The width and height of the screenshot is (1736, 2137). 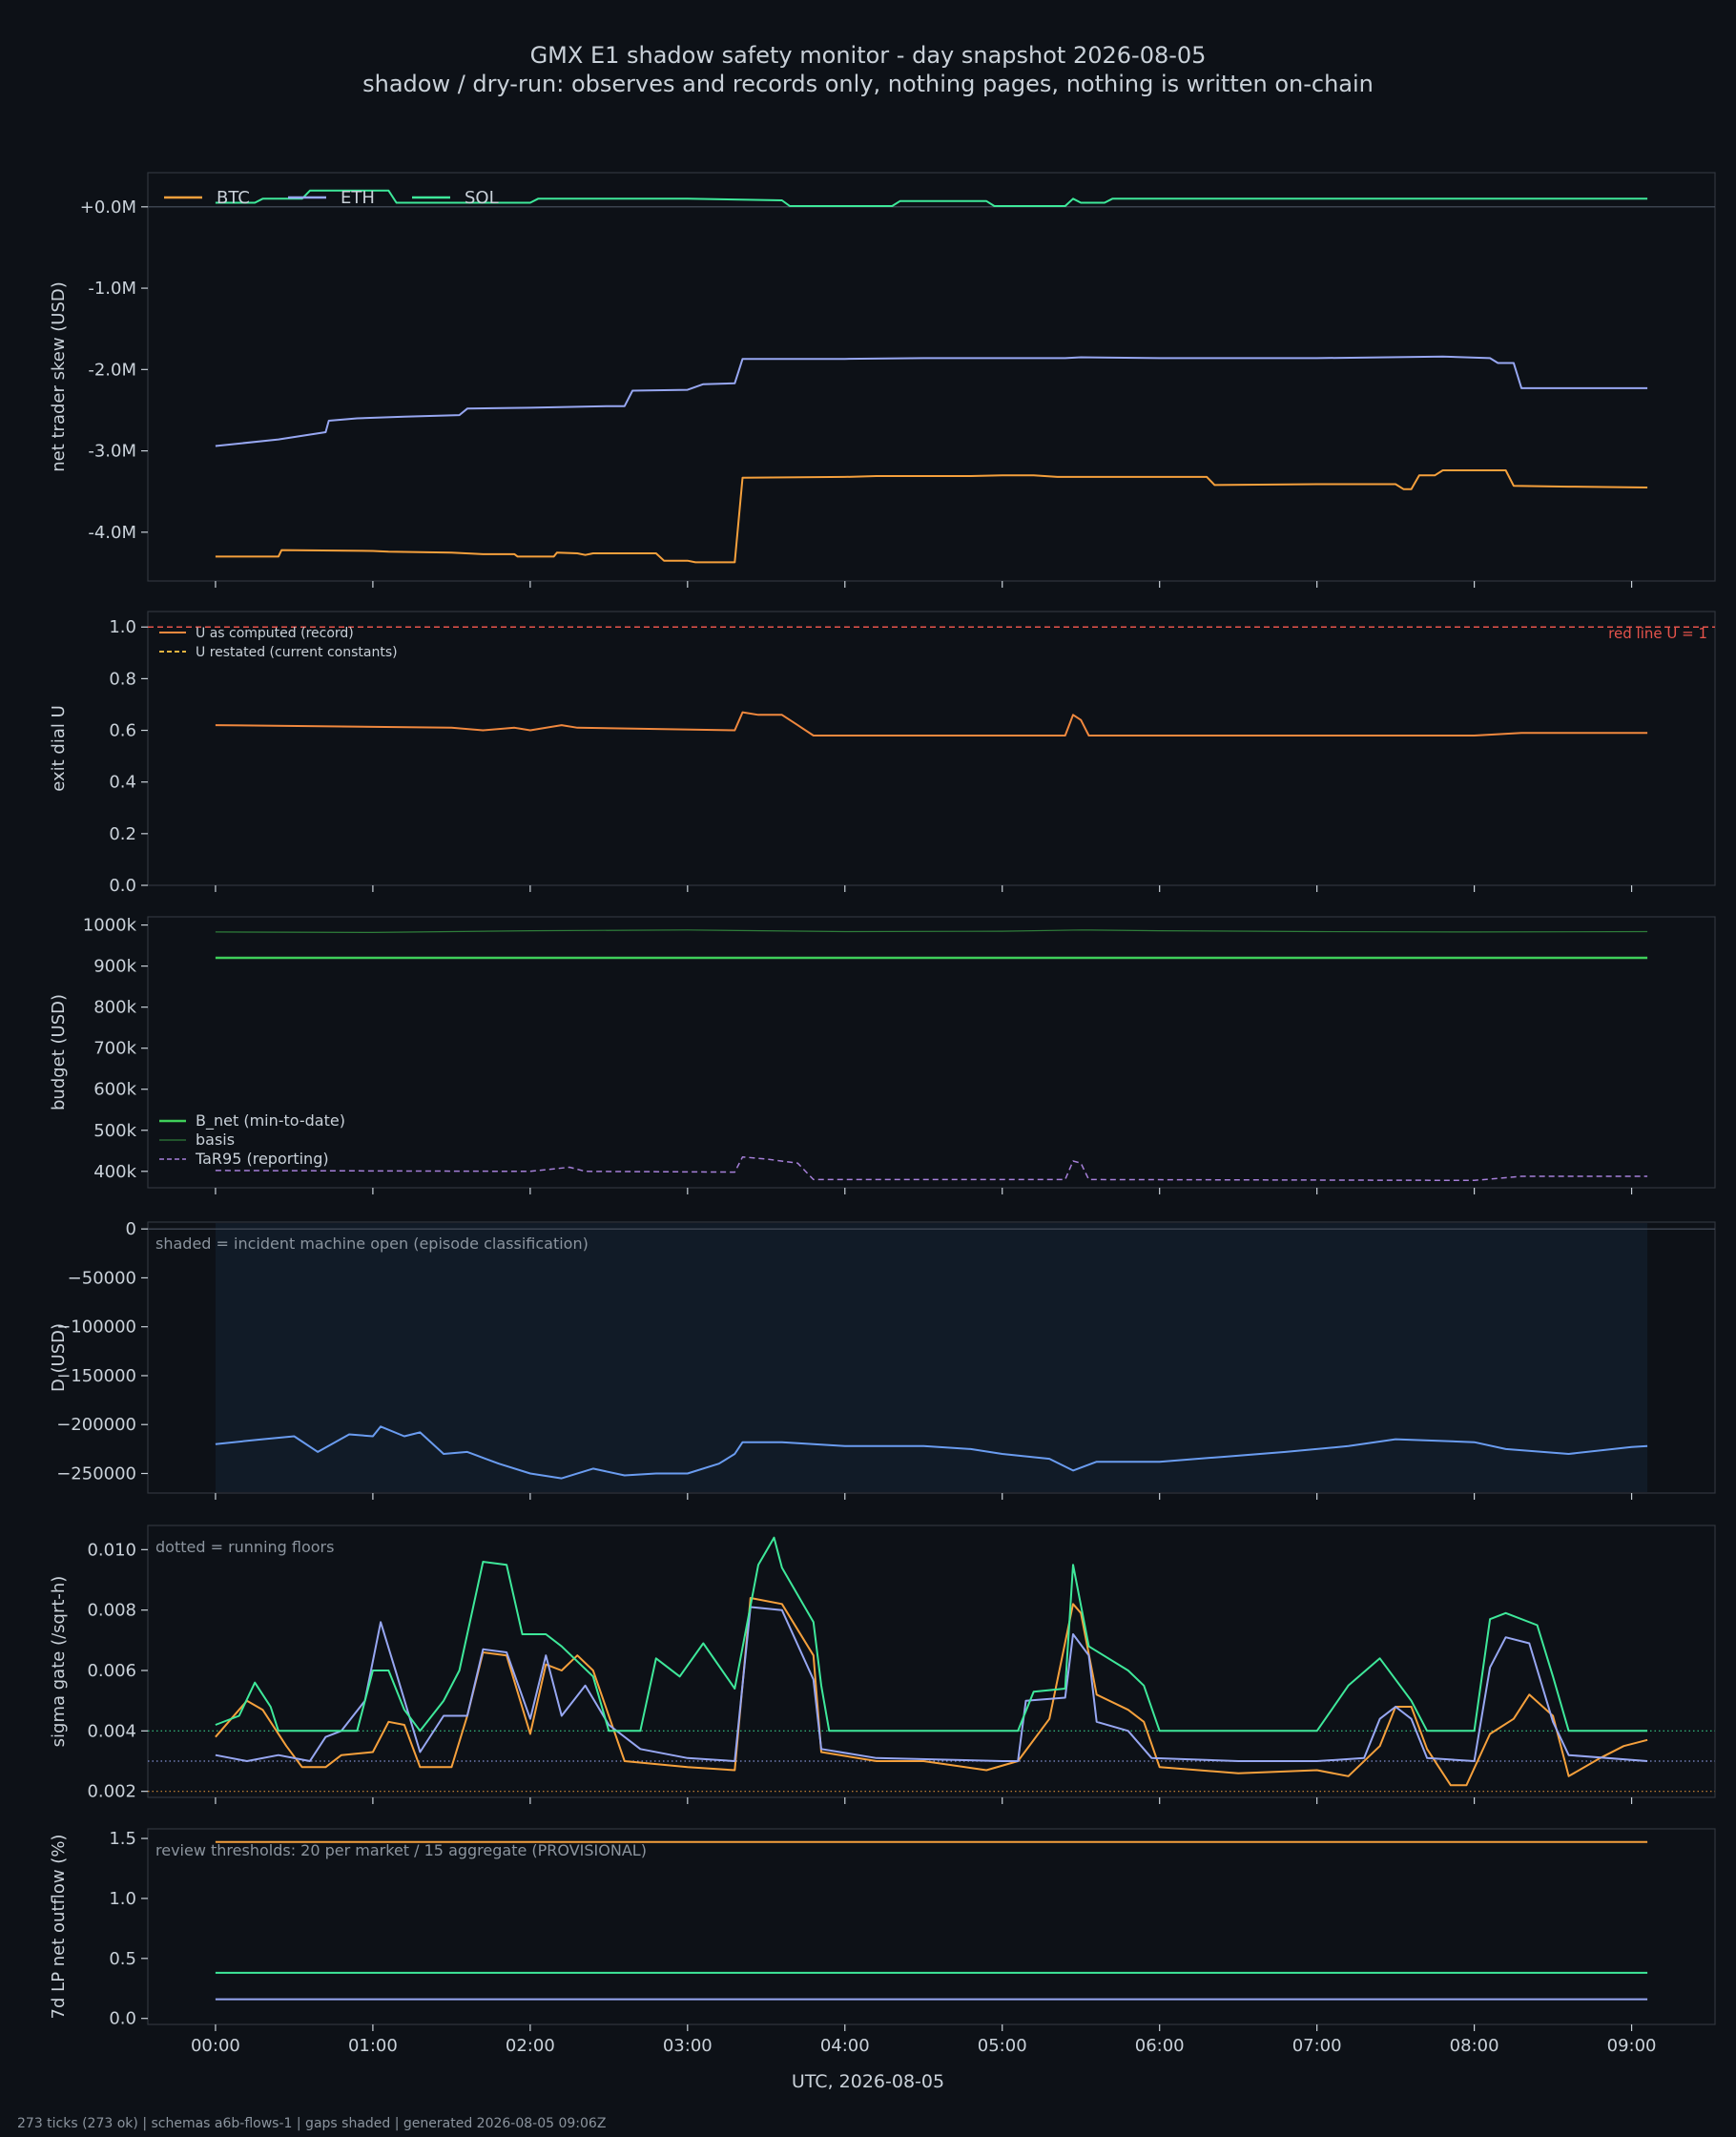 What do you see at coordinates (59, 1357) in the screenshot?
I see `y-axis-label: D (USD)` at bounding box center [59, 1357].